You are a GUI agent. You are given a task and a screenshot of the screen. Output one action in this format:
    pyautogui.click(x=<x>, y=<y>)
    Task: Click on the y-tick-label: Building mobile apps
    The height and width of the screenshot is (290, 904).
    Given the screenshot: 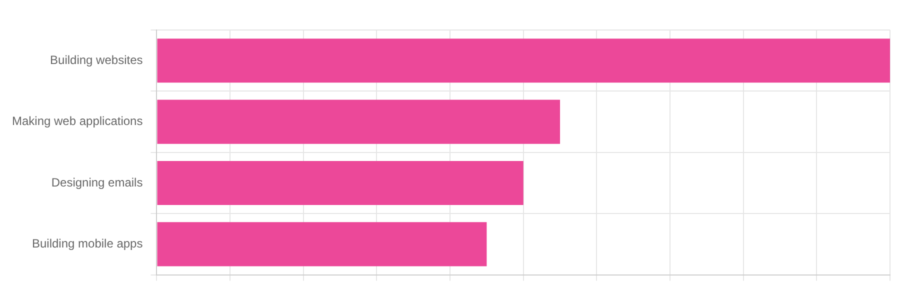 What is the action you would take?
    pyautogui.click(x=87, y=243)
    